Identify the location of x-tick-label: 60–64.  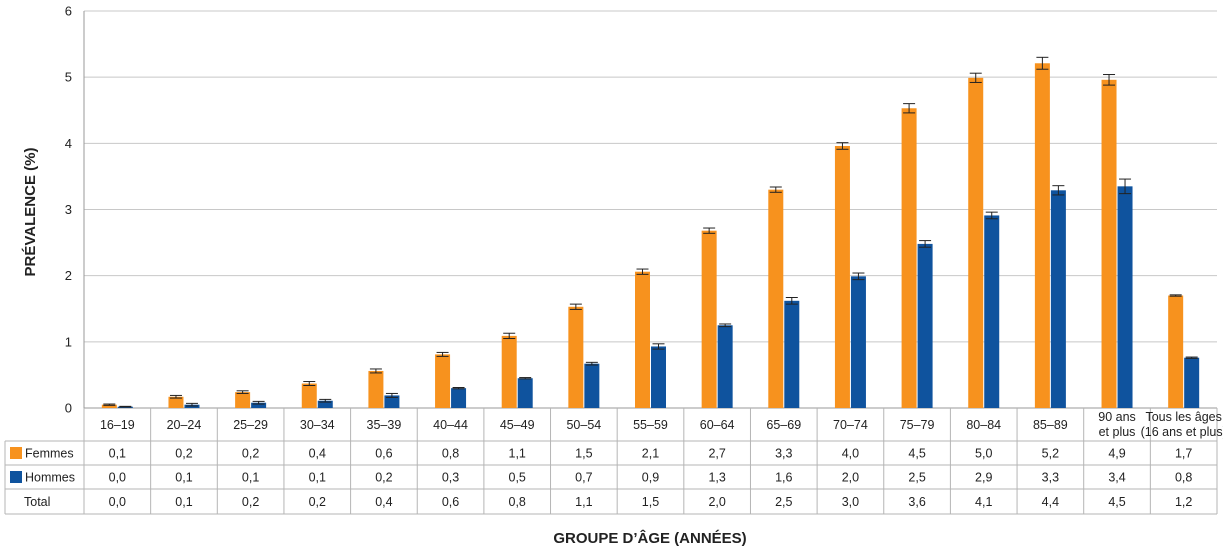
(717, 425).